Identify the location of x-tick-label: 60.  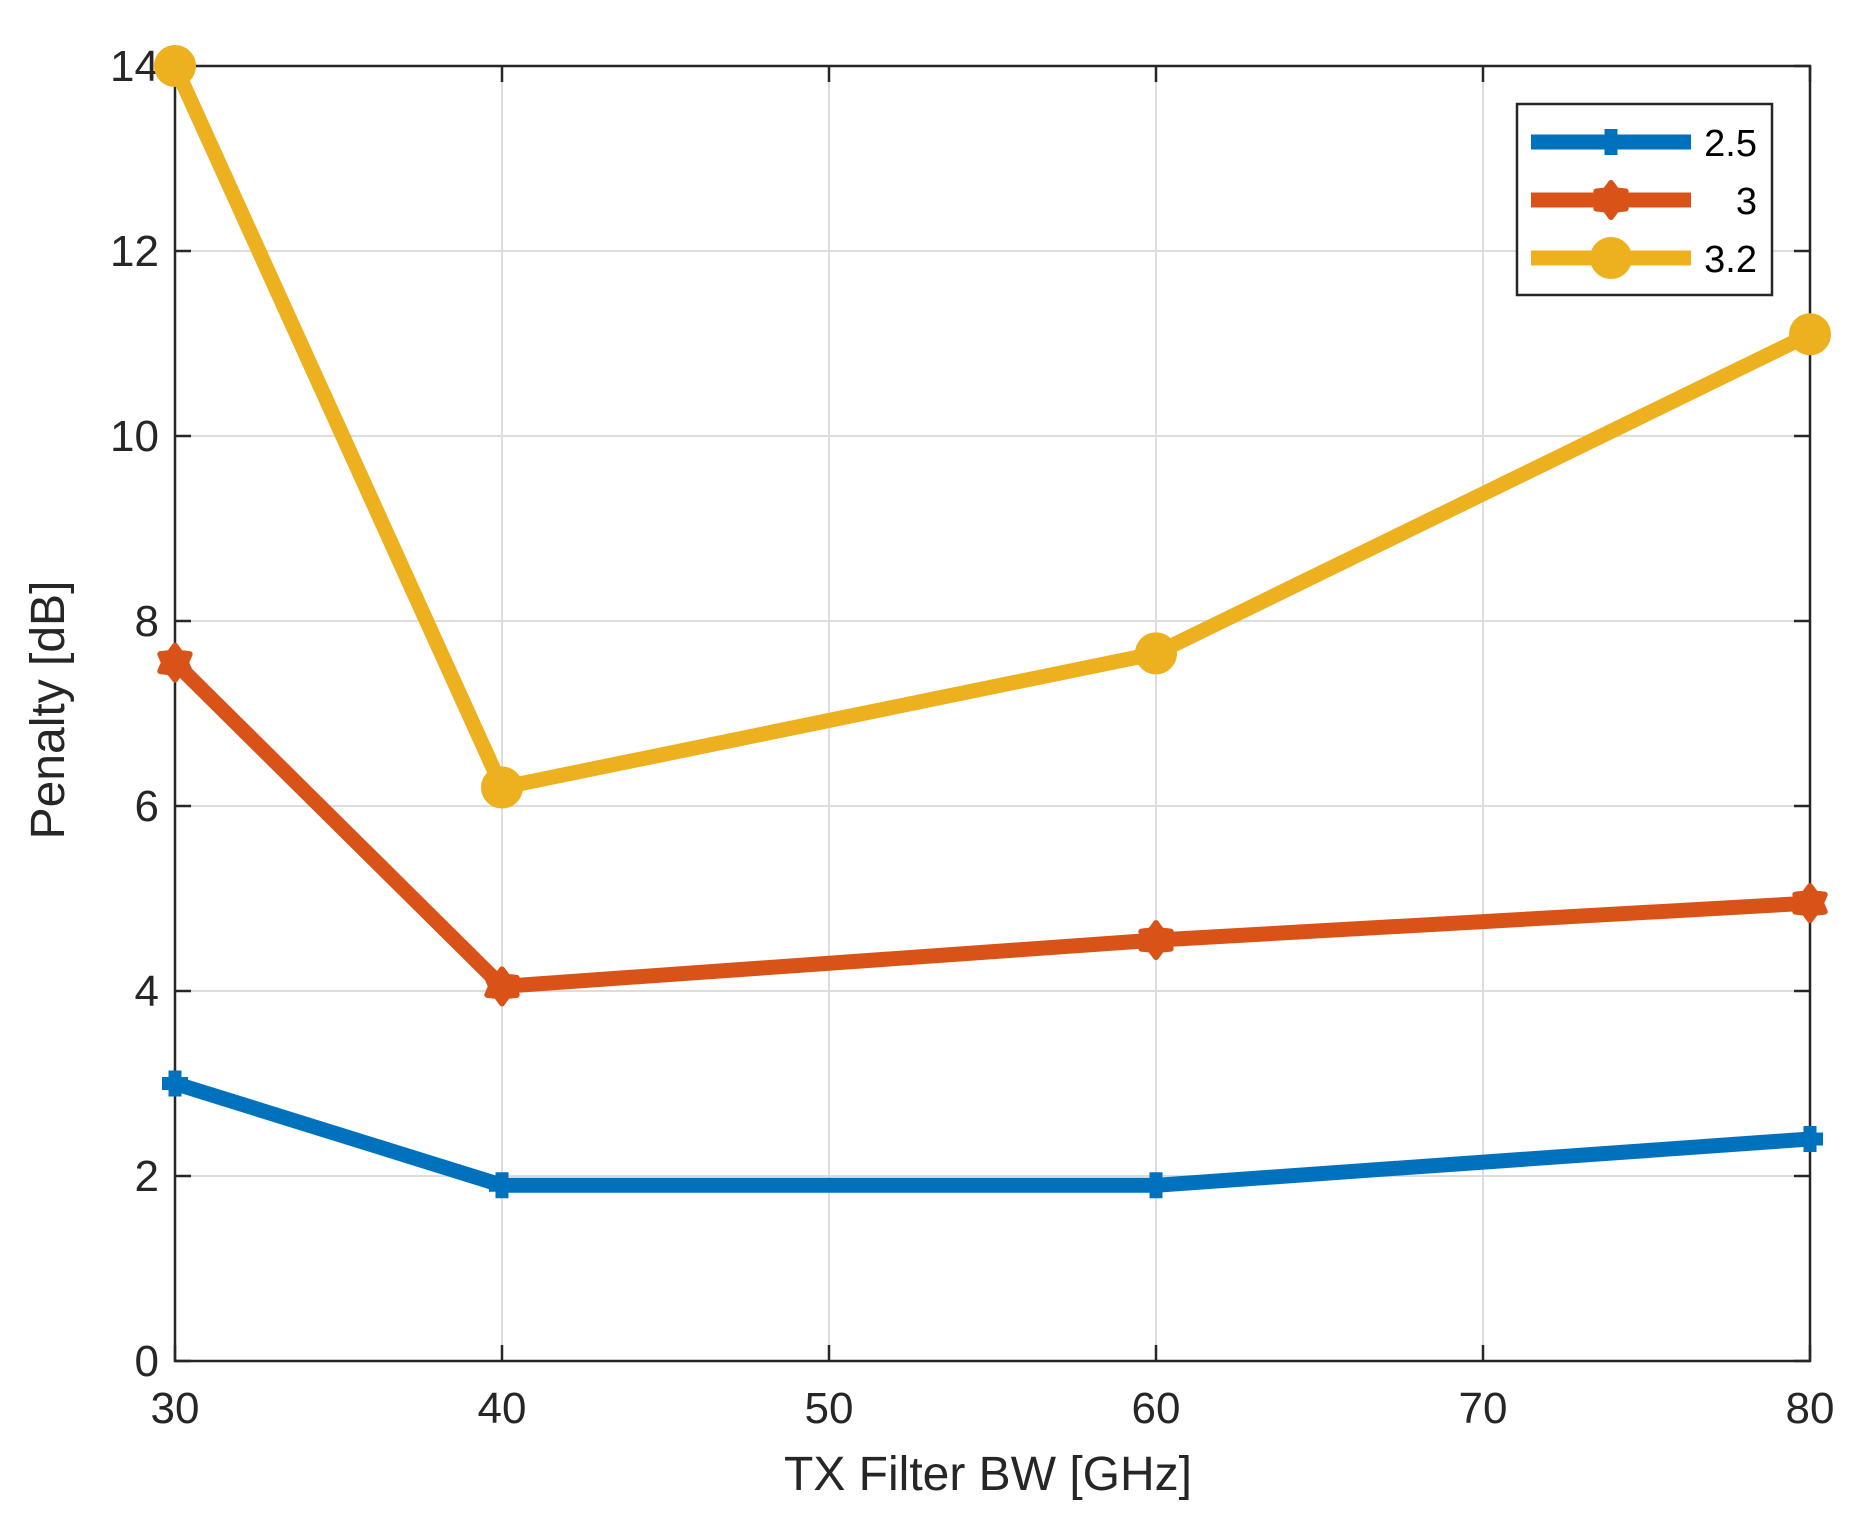
(1156, 1408).